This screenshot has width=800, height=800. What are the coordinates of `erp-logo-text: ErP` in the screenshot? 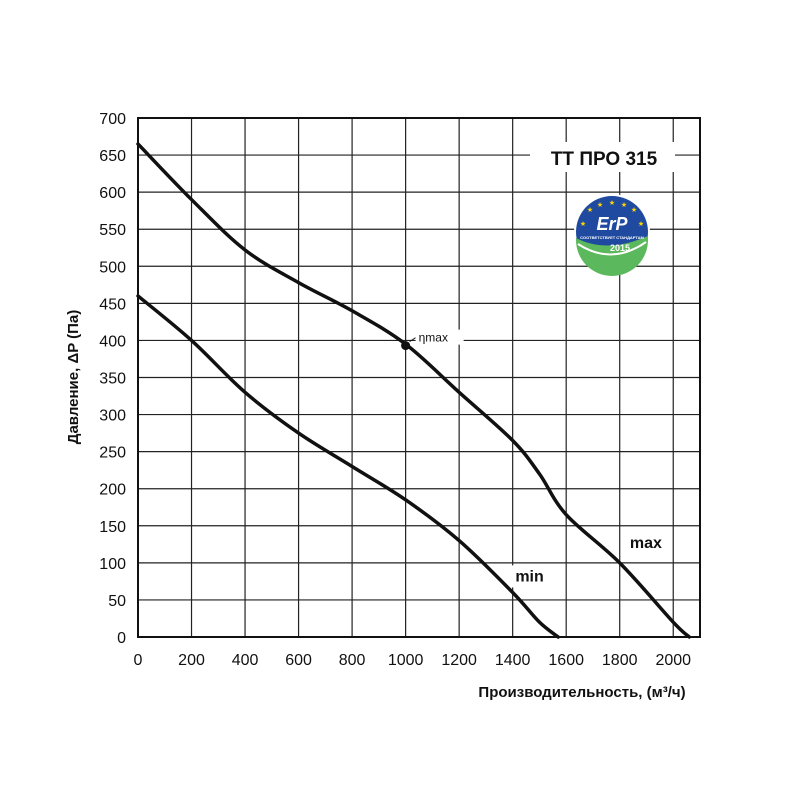 It's located at (612, 224).